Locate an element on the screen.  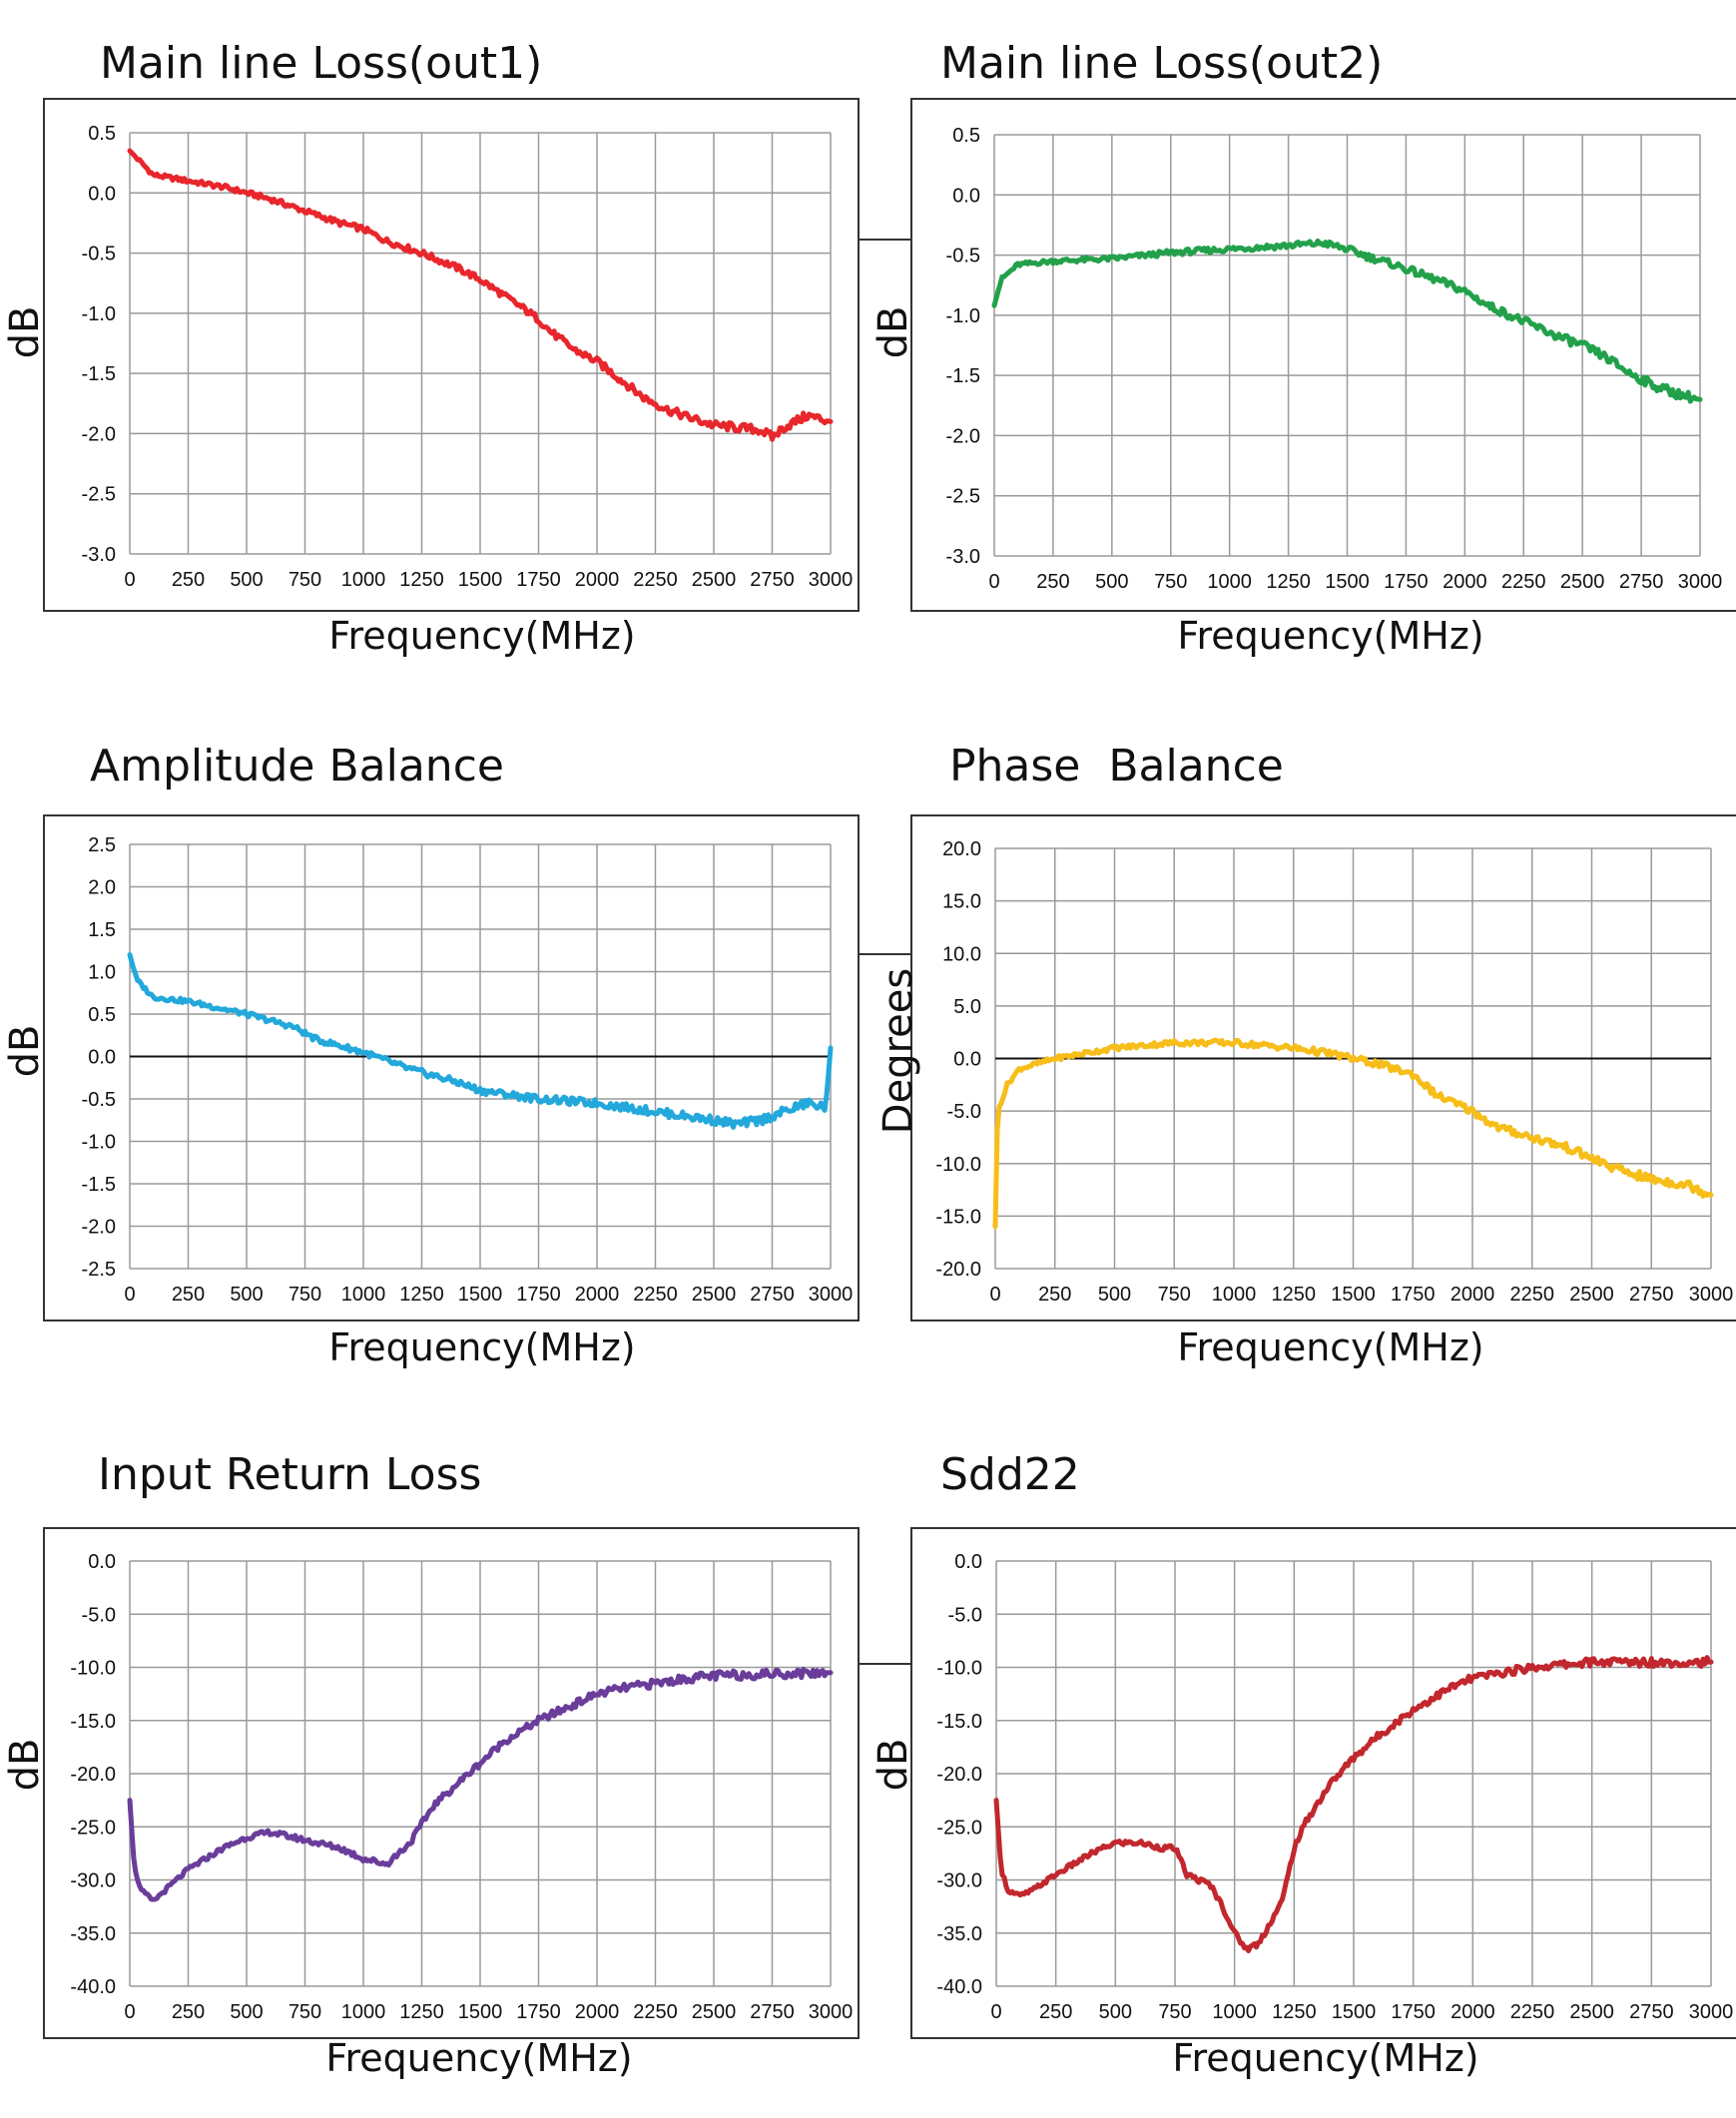
y-tick-label: 1.0 is located at coordinates (102, 973).